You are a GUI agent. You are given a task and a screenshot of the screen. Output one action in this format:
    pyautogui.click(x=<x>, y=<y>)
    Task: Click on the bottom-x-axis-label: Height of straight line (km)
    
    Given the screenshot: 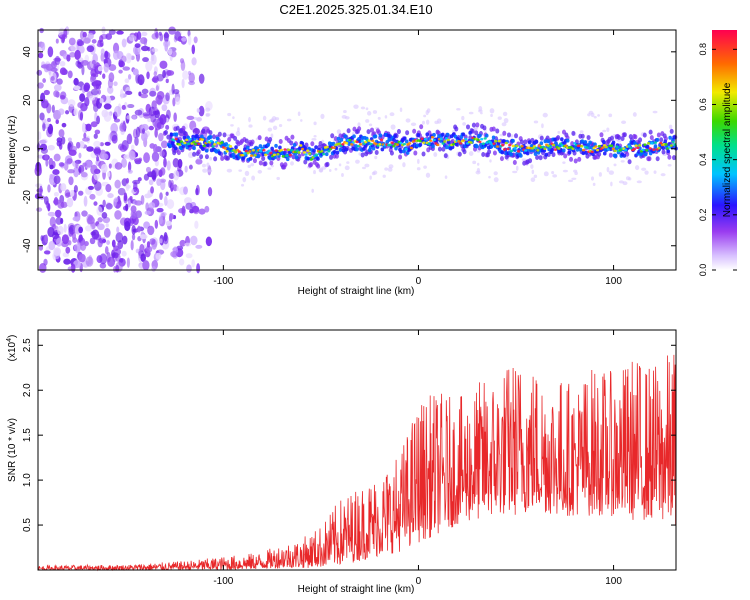 What is the action you would take?
    pyautogui.click(x=356, y=589)
    